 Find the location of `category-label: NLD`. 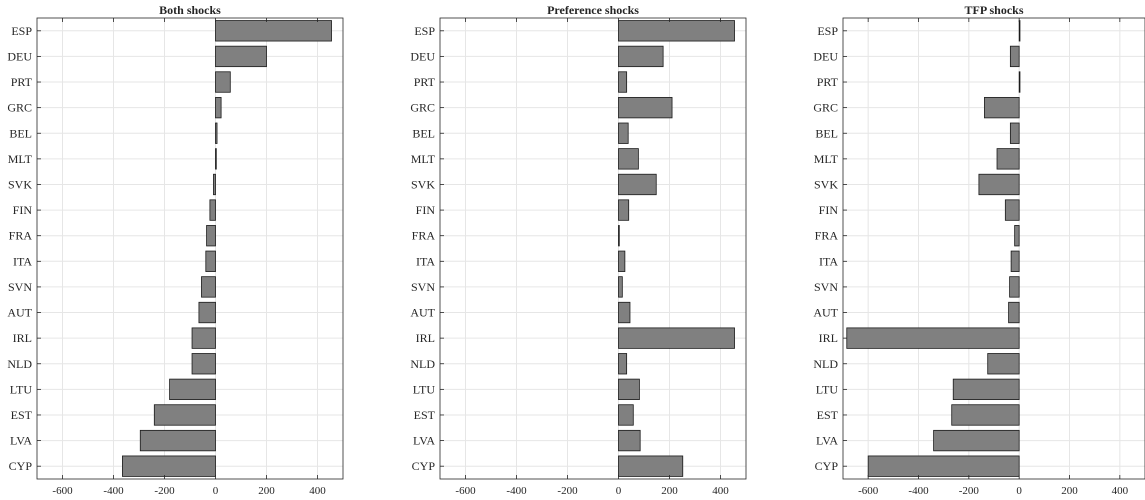

category-label: NLD is located at coordinates (19, 364).